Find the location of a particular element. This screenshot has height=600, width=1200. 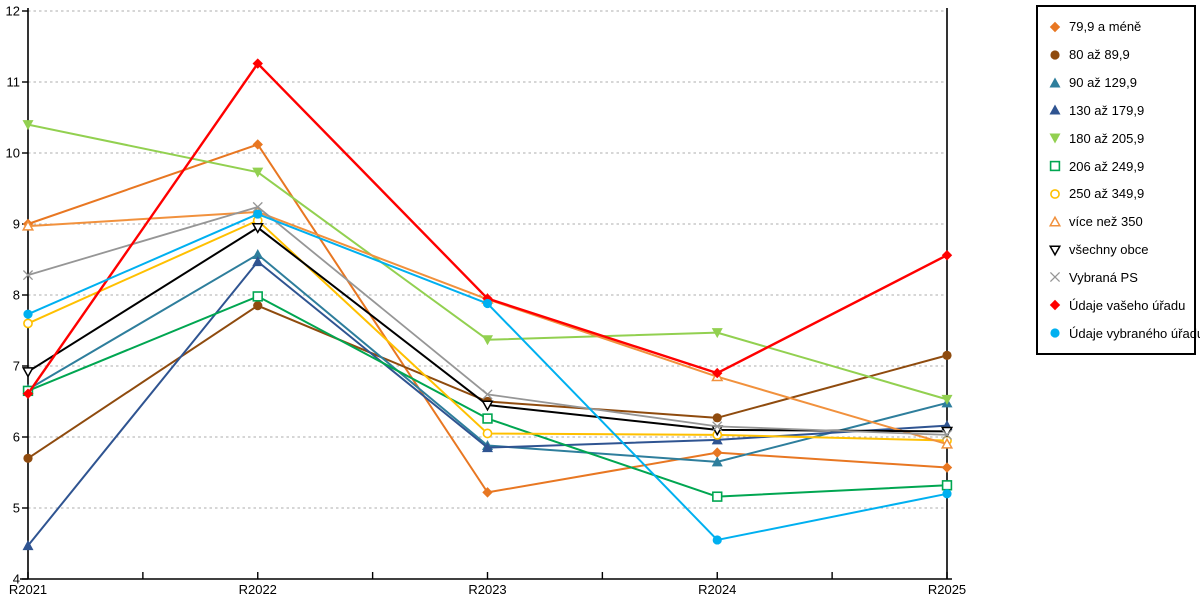

y-tick-label: 7 is located at coordinates (16, 366).